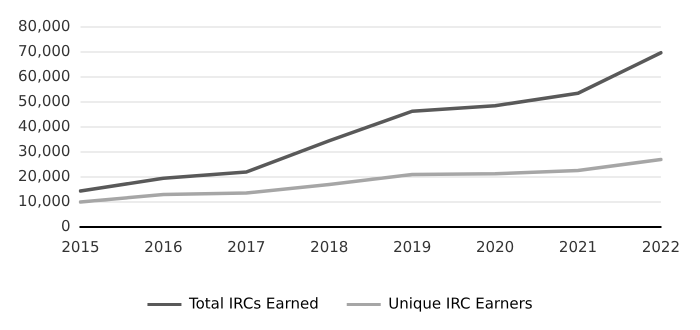 The image size is (700, 330). I want to click on x-tick-label: 2022, so click(661, 247).